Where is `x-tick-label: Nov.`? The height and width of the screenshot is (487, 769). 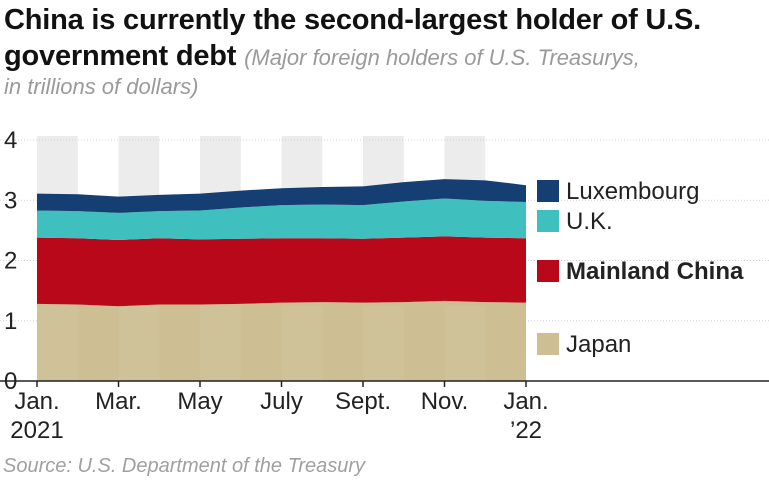 x-tick-label: Nov. is located at coordinates (445, 401).